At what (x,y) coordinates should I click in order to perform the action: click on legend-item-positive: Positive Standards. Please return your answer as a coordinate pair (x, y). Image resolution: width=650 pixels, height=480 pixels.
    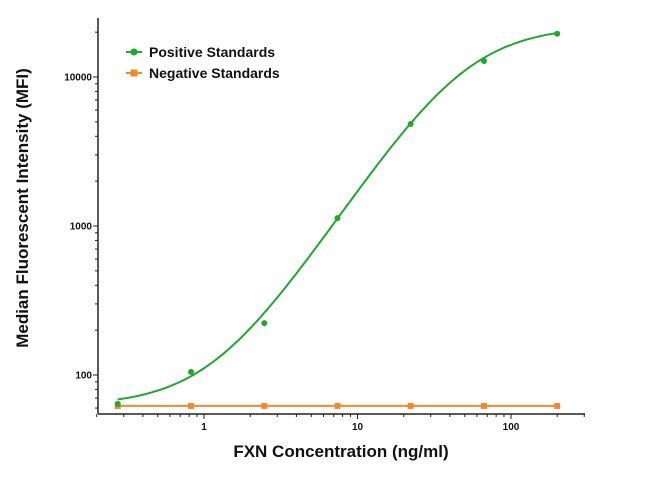
    Looking at the image, I should click on (200, 52).